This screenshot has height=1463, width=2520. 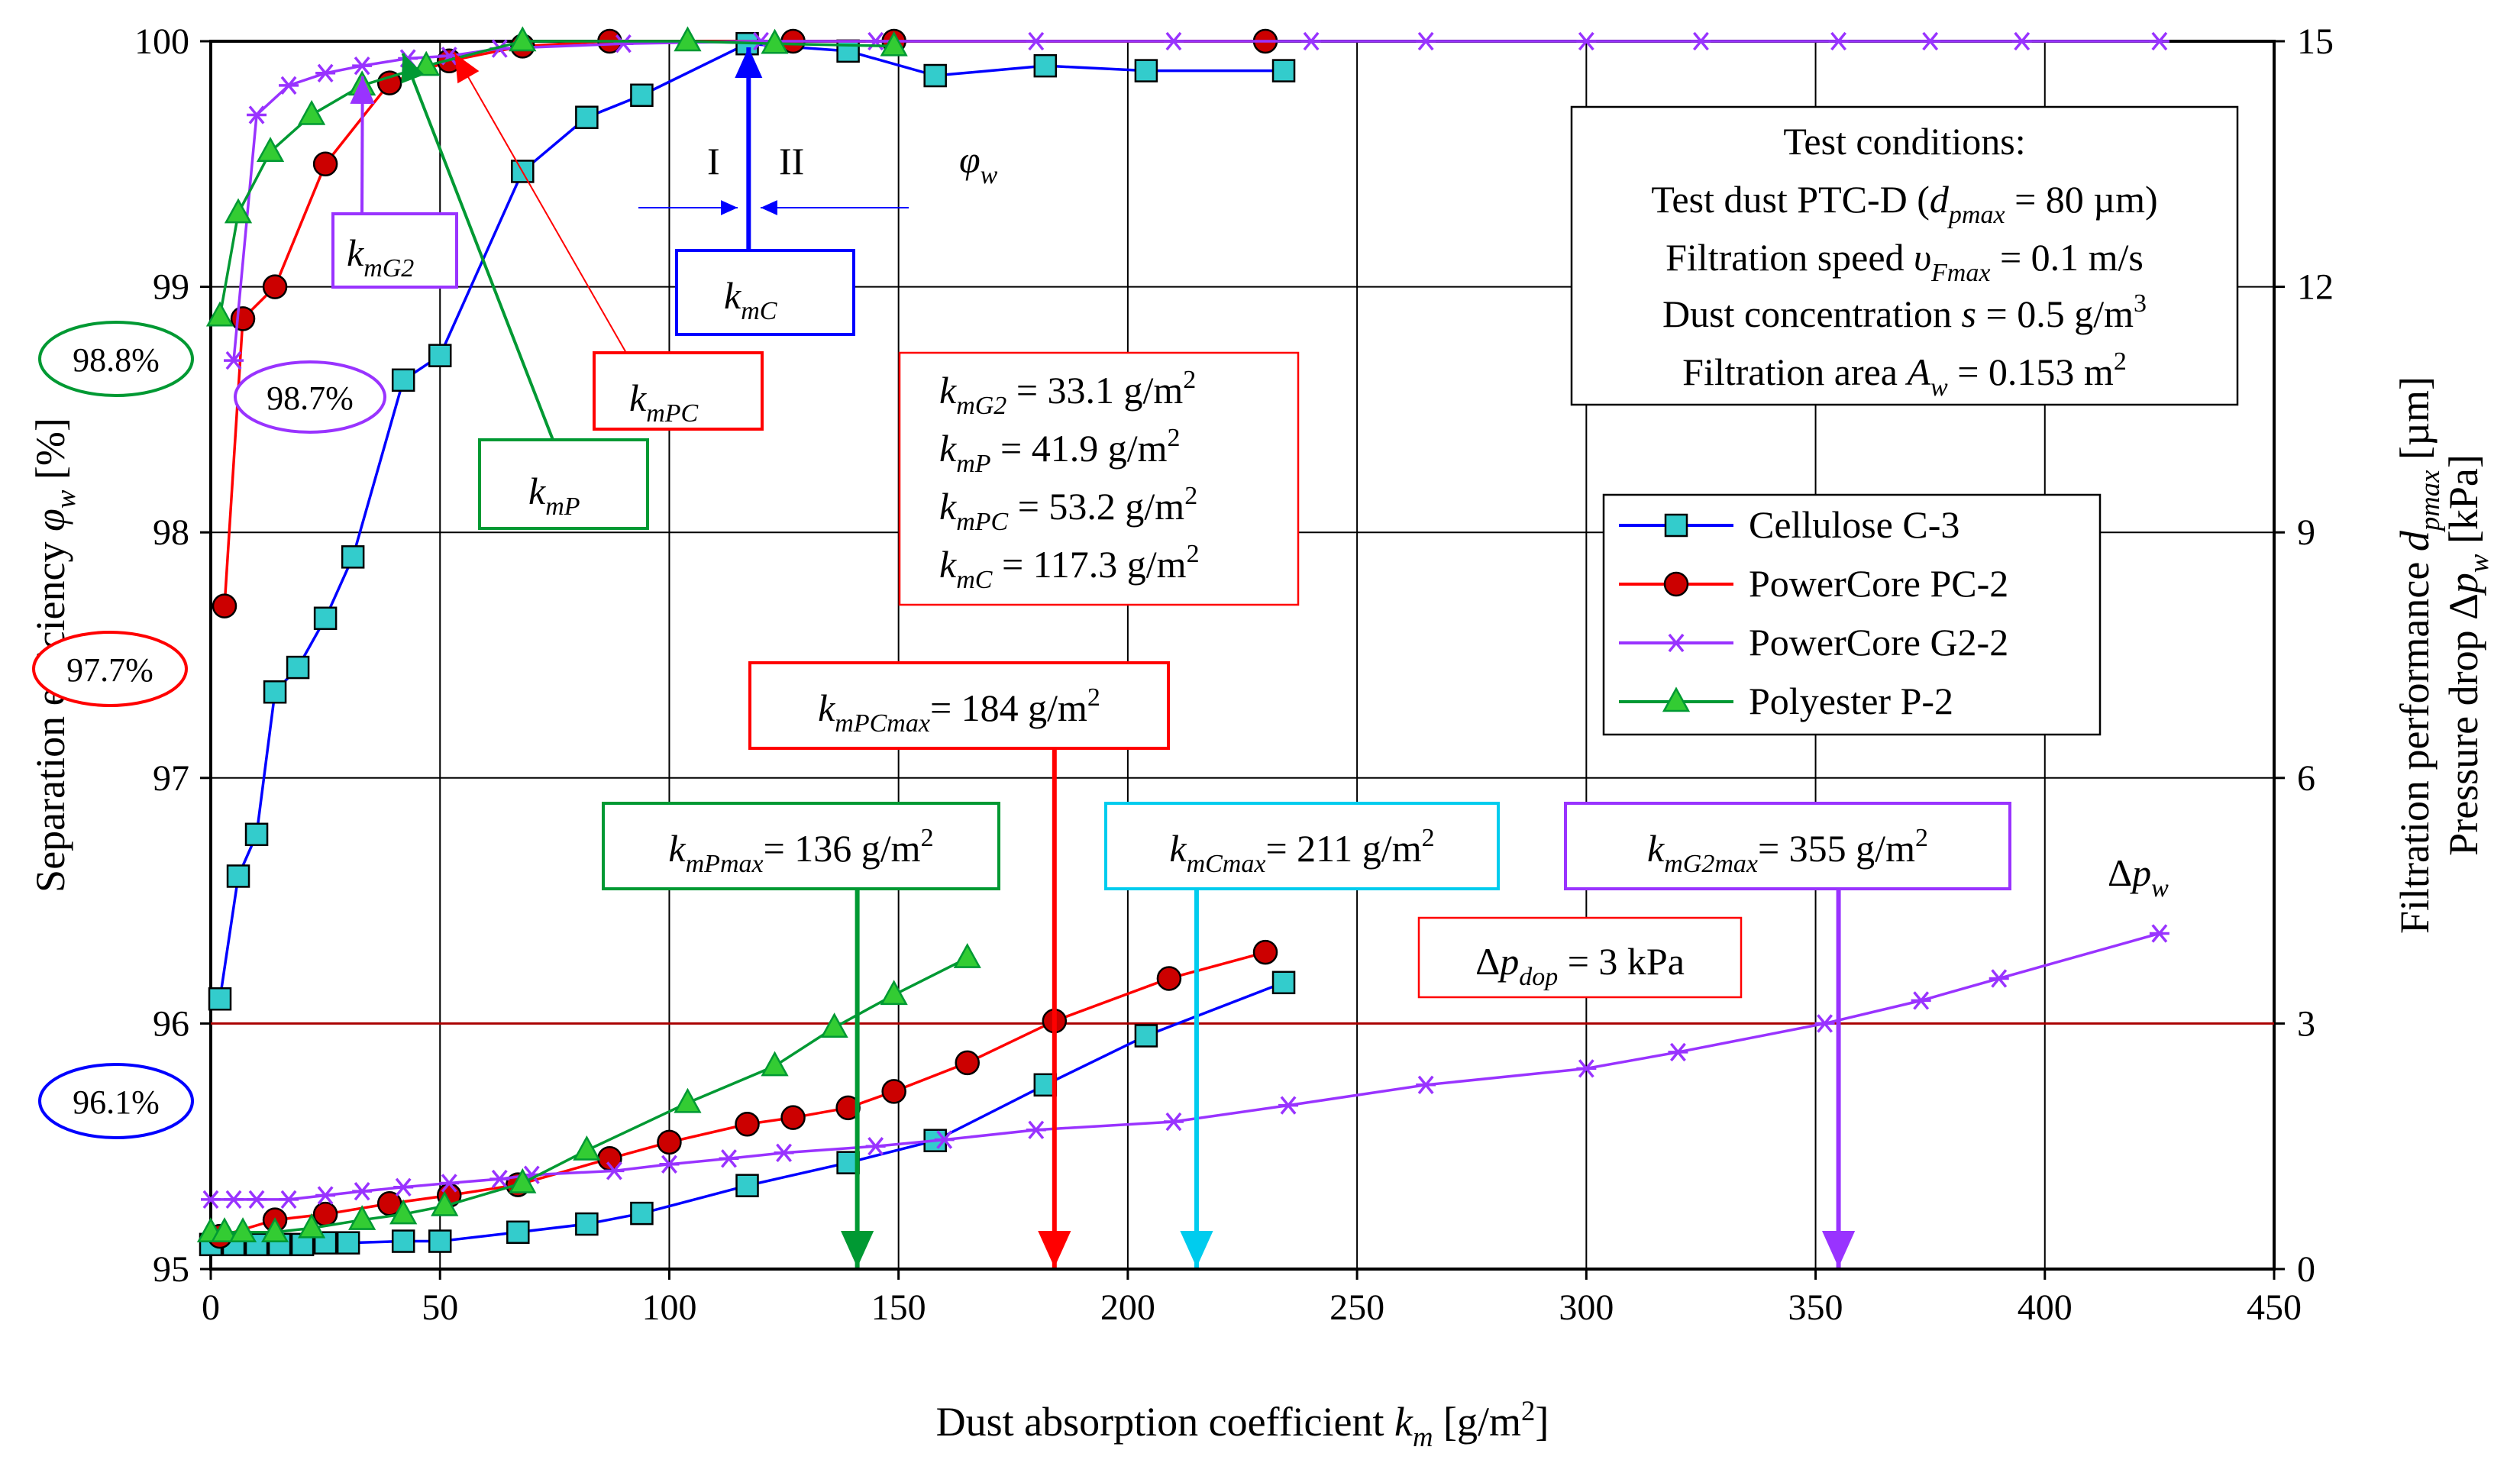 What do you see at coordinates (1851, 701) in the screenshot?
I see `legend-label: Polyester P-2` at bounding box center [1851, 701].